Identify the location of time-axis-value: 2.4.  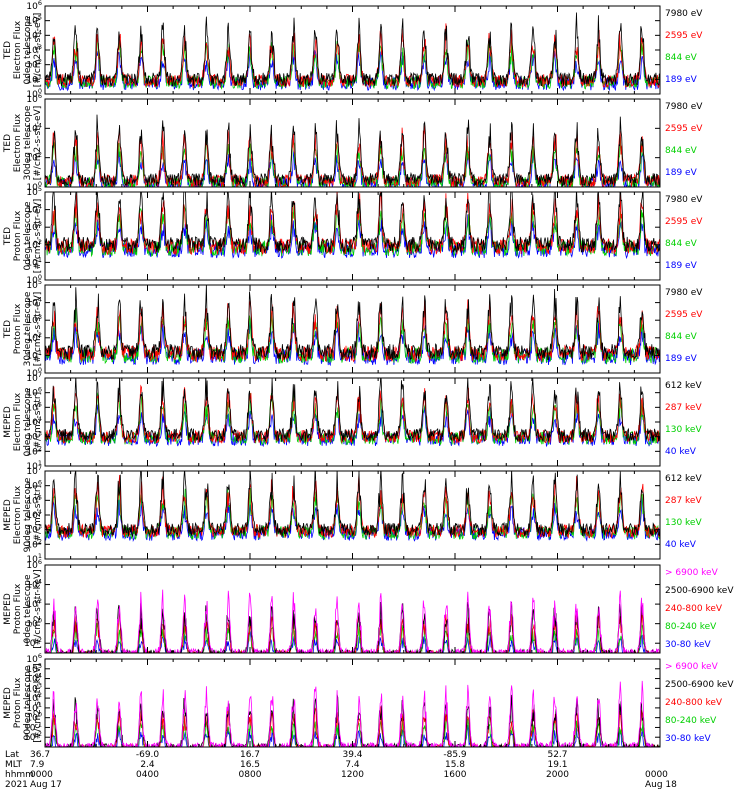
(147, 765).